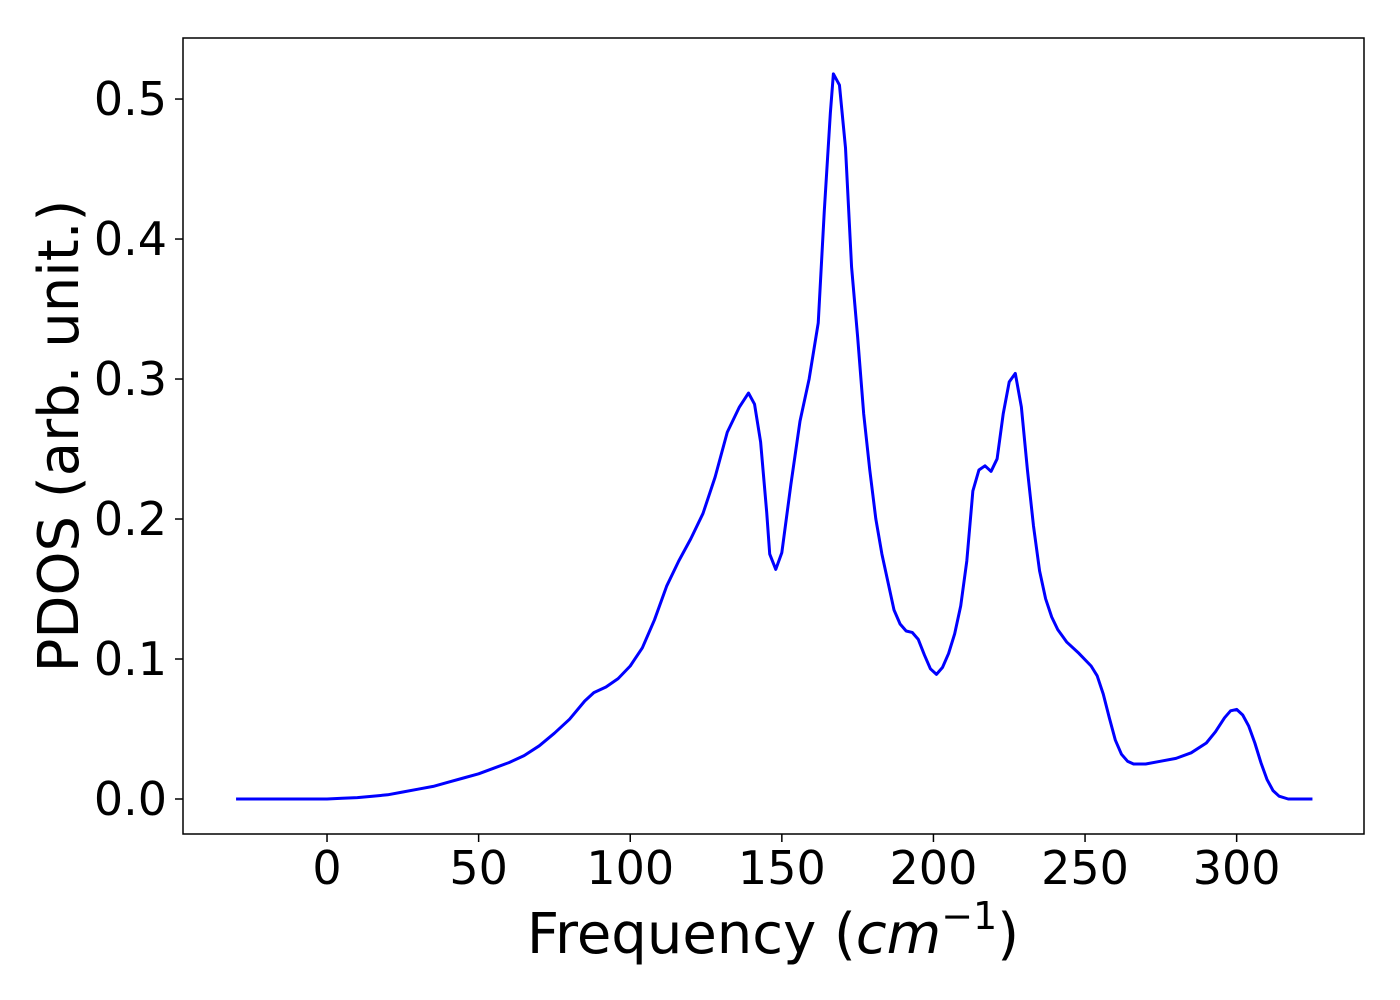  Describe the element at coordinates (782, 868) in the screenshot. I see `x-tick-label: 150` at that location.